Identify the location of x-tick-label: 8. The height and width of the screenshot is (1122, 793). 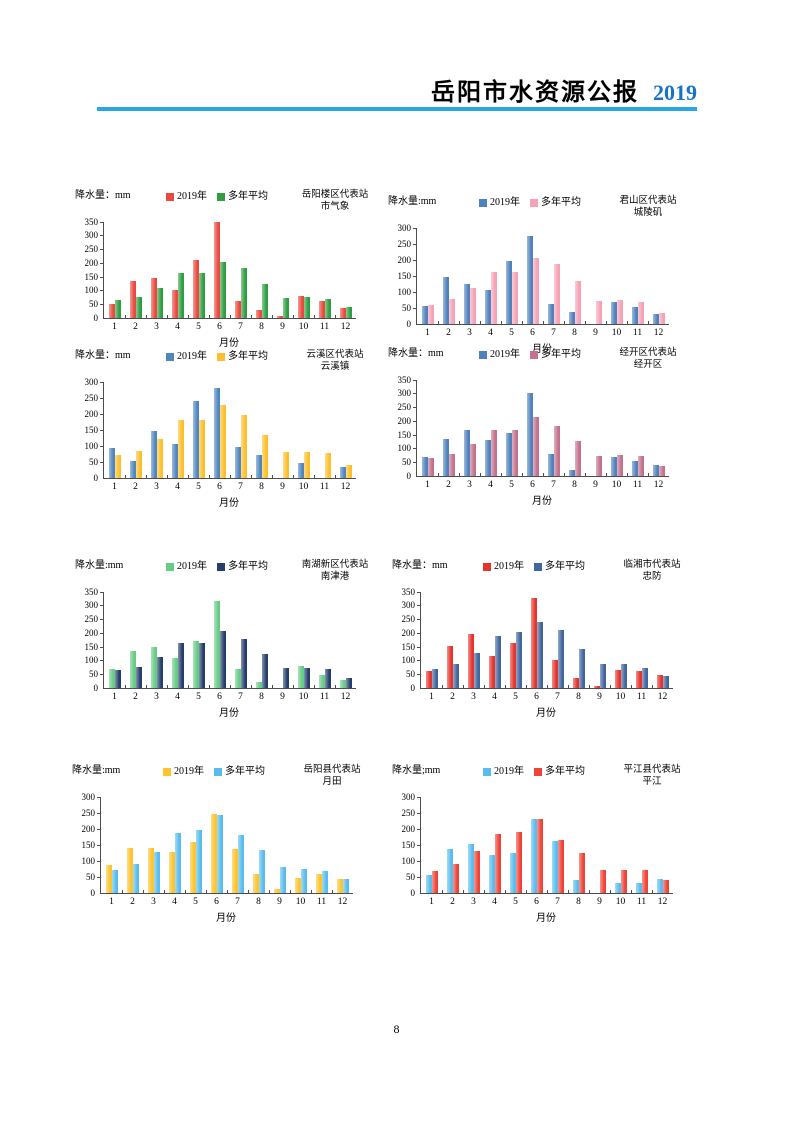
(574, 332).